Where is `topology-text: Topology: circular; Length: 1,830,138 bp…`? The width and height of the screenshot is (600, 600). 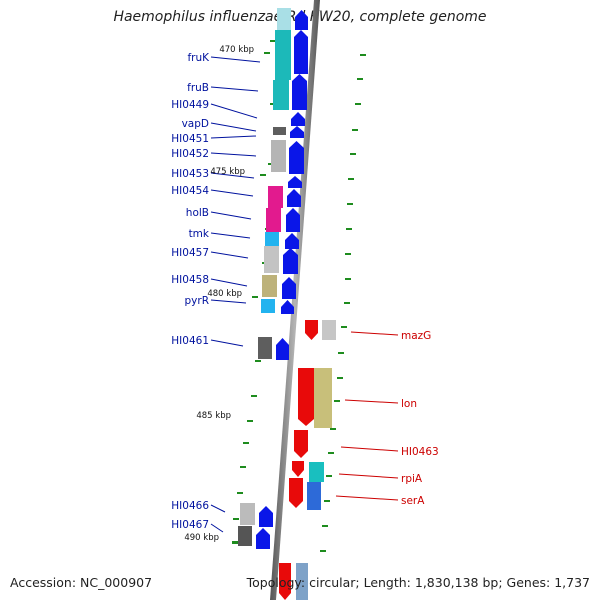
topology-text: Topology: circular; Length: 1,830,138 bp… is located at coordinates (418, 582).